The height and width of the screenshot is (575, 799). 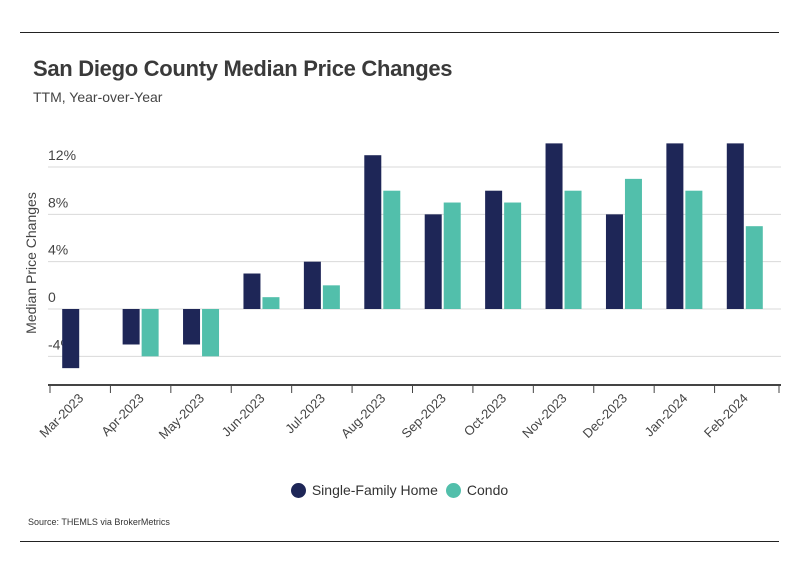 I want to click on legend-item-condo: Condo, so click(x=477, y=490).